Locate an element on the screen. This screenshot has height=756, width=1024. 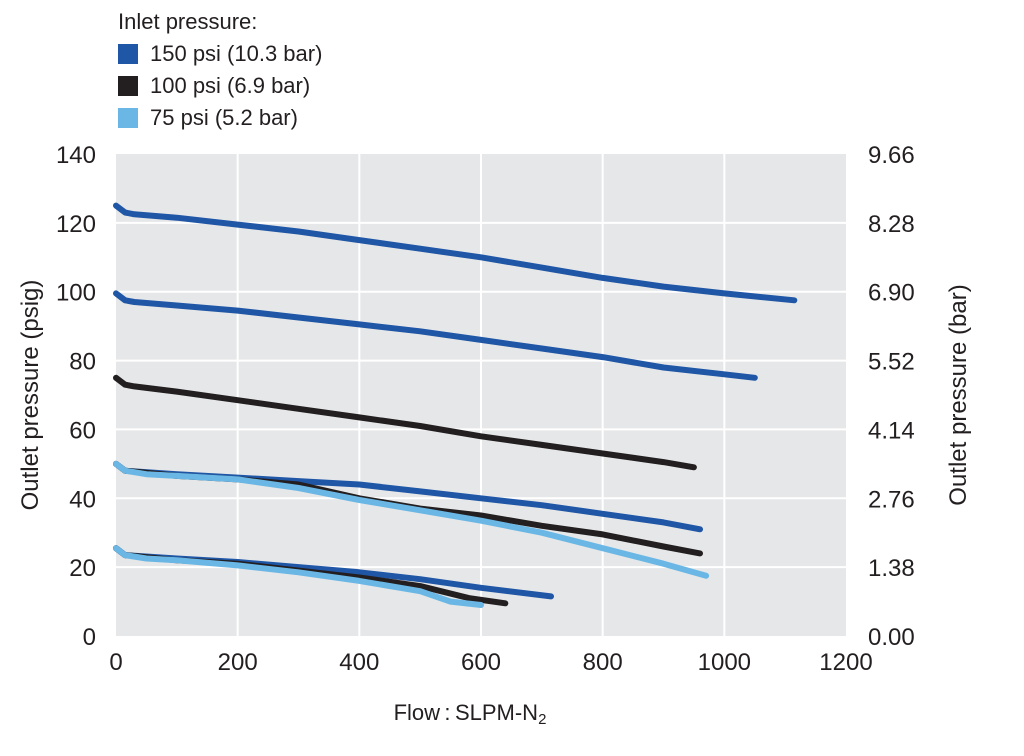
y-tick-label-right: 4.14 is located at coordinates (891, 430).